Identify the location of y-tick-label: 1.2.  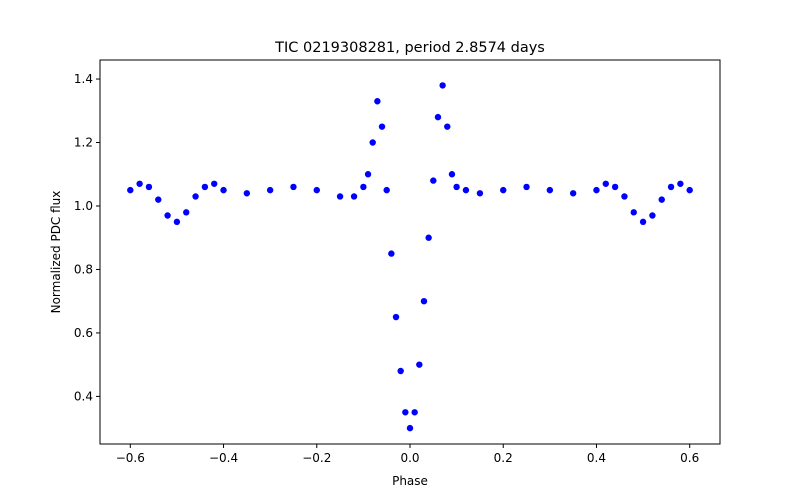
(83, 143).